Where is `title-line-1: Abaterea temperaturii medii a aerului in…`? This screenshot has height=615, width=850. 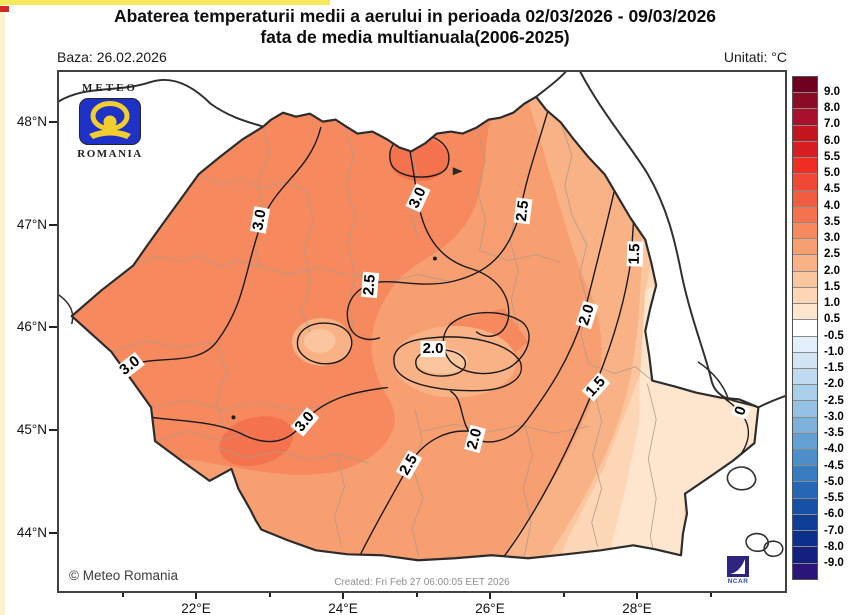 title-line-1: Abaterea temperaturii medii a aerului in… is located at coordinates (415, 16).